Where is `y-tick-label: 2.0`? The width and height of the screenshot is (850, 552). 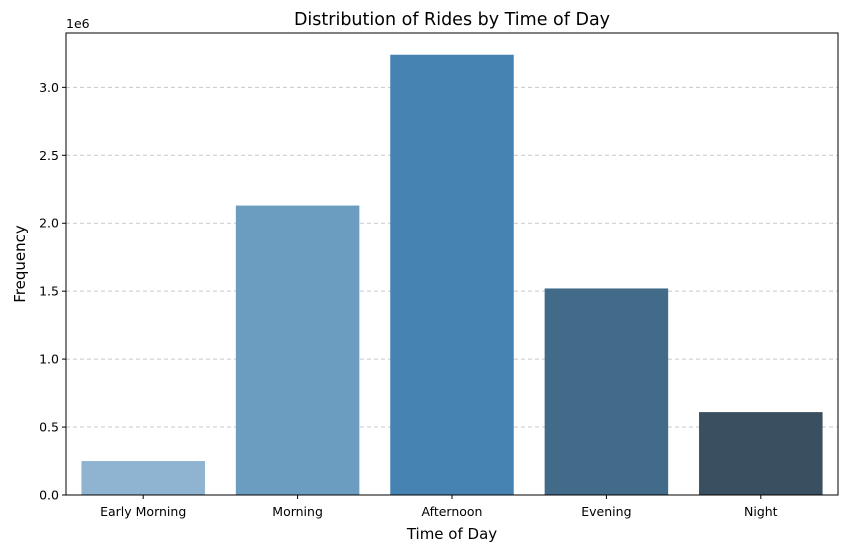
y-tick-label: 2.0 is located at coordinates (49, 223).